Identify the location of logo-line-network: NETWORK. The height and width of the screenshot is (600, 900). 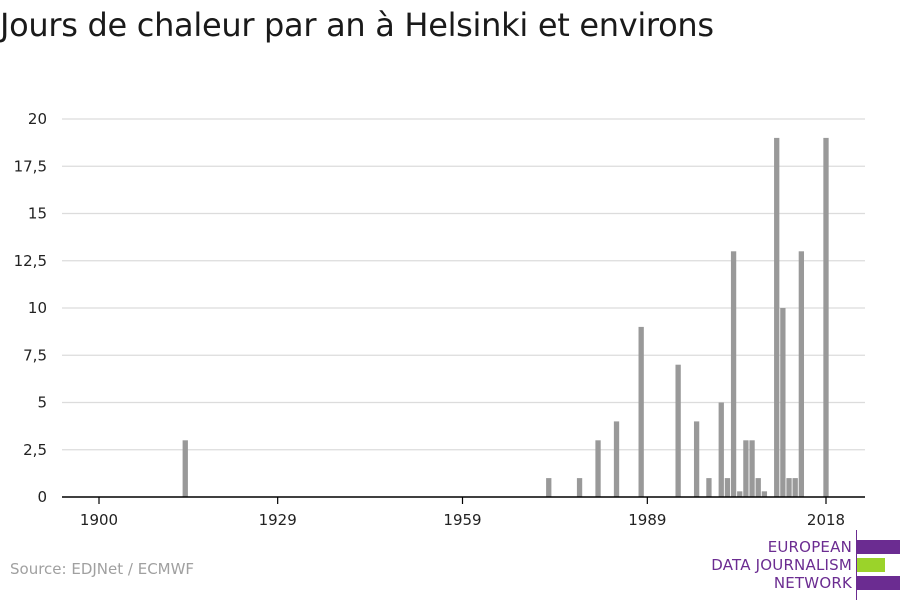
(812, 583).